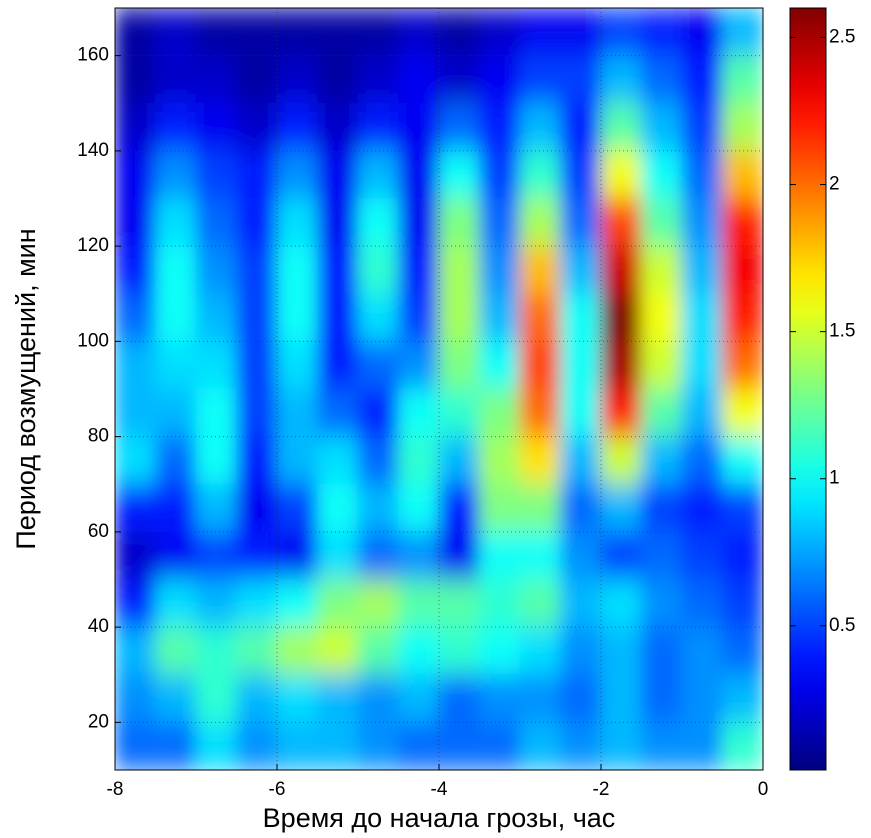 Image resolution: width=871 pixels, height=838 pixels. I want to click on x-tick-label: 0, so click(763, 789).